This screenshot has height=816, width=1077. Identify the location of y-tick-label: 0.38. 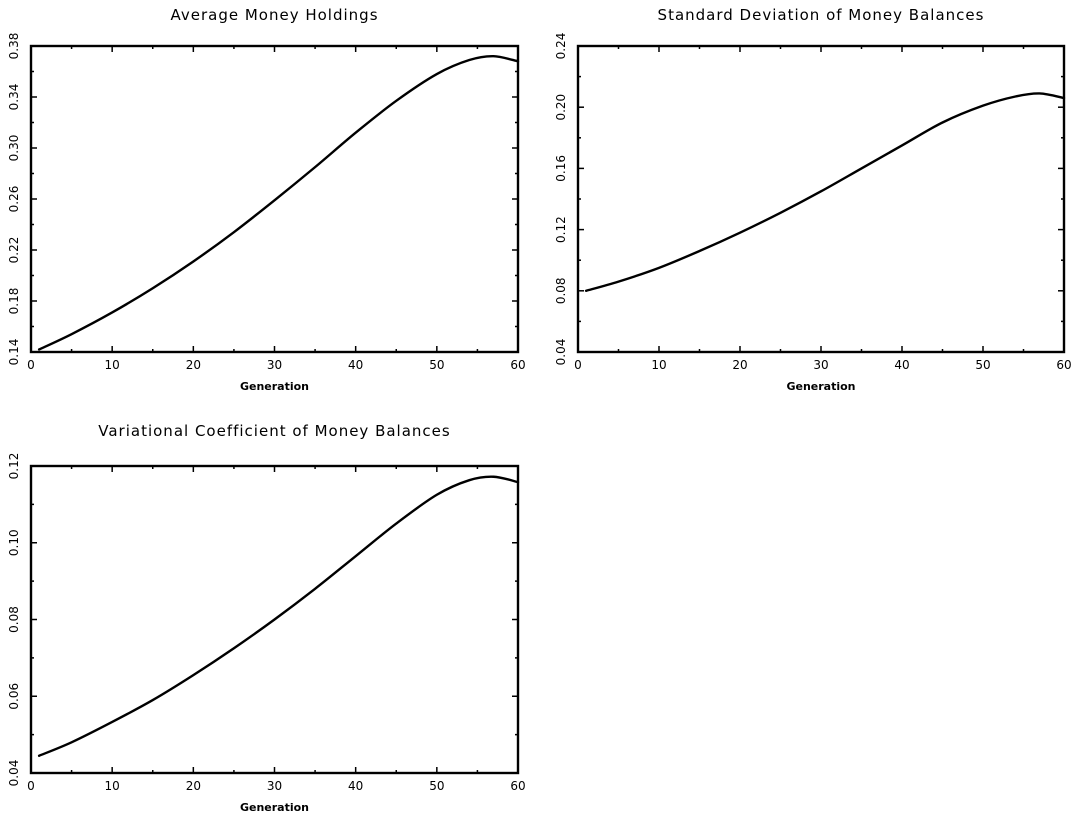
(14, 46).